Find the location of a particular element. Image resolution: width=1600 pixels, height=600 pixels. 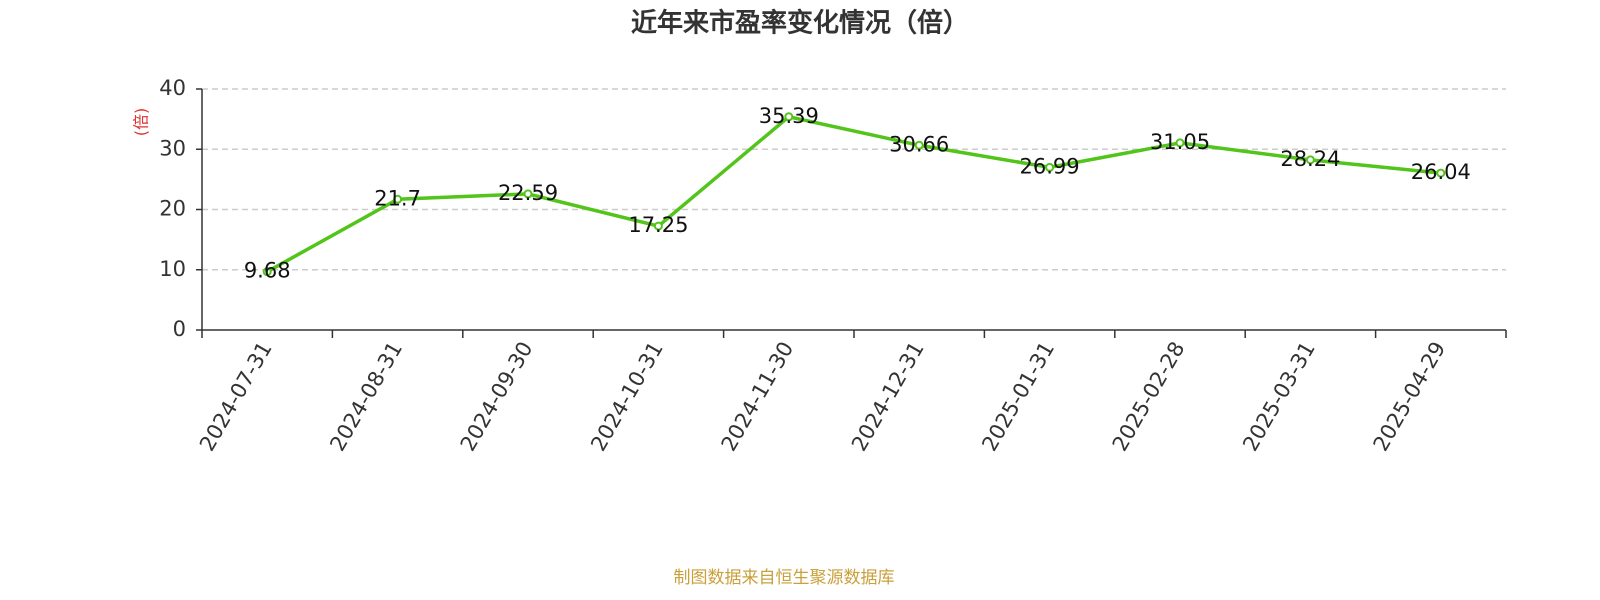

y-axis-label: (倍) is located at coordinates (141, 122).